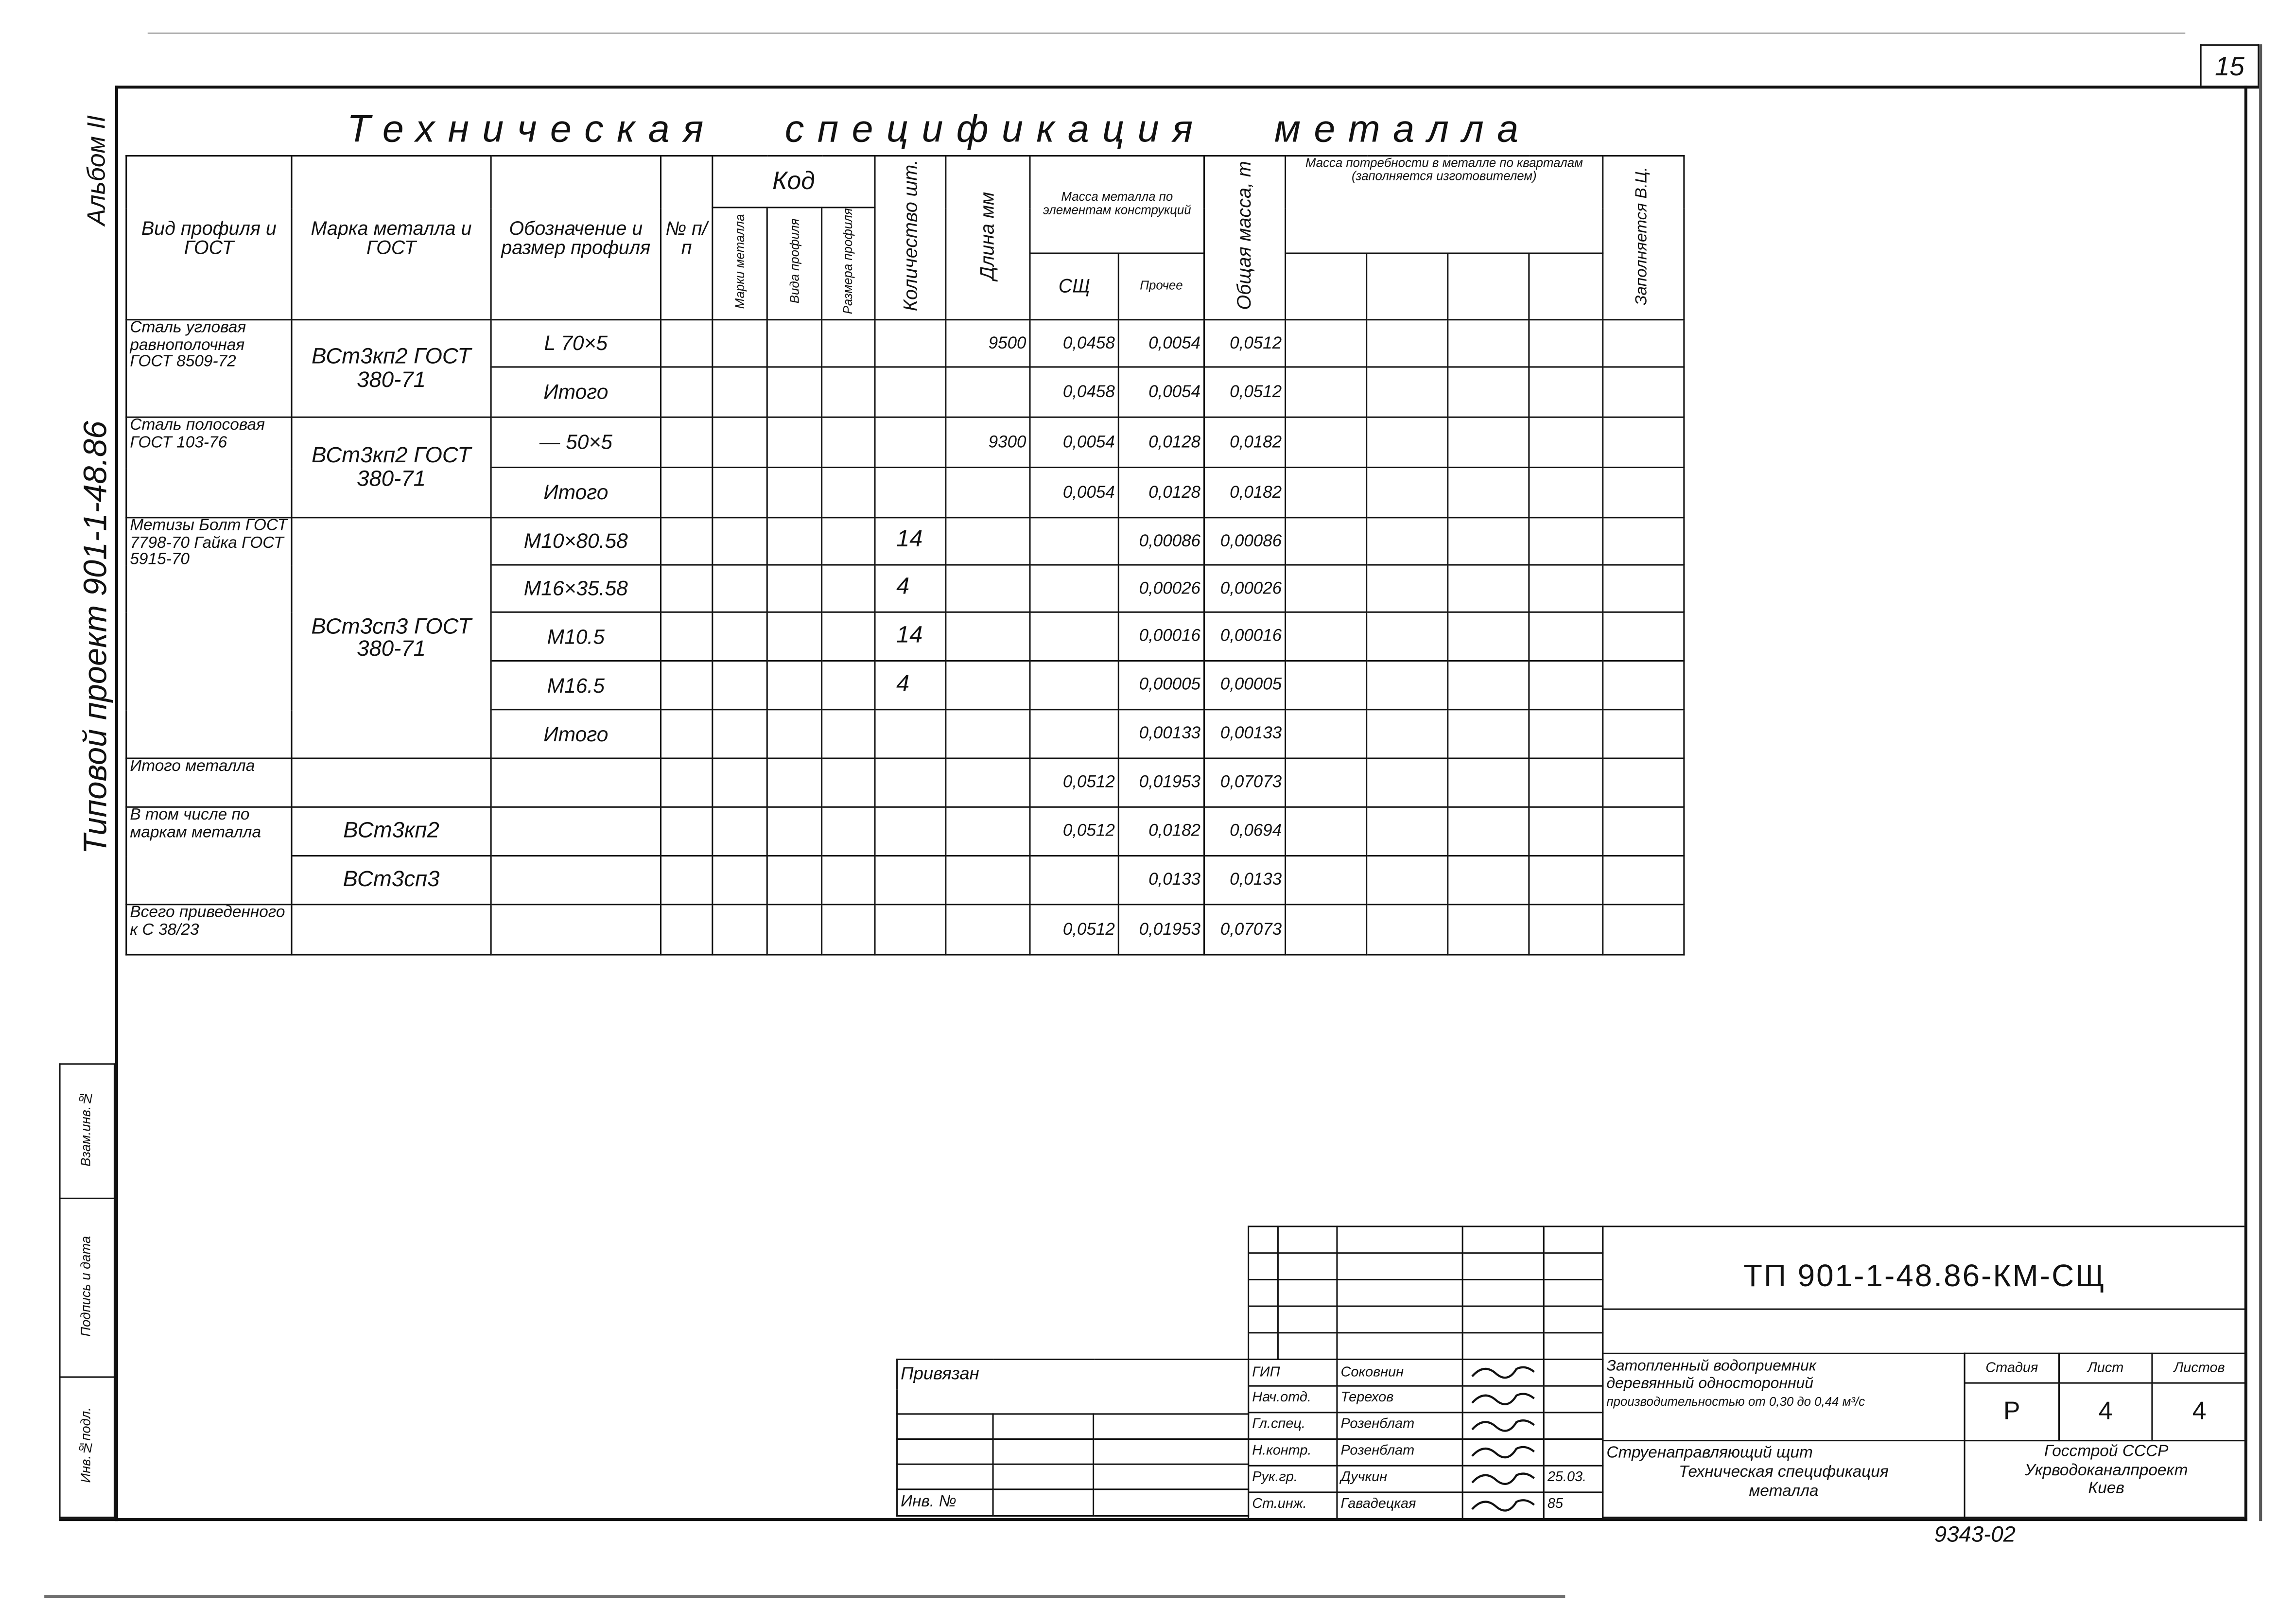 This screenshot has width=2296, height=1608. Describe the element at coordinates (576, 343) in the screenshot. I see `designation: L 70×5` at that location.